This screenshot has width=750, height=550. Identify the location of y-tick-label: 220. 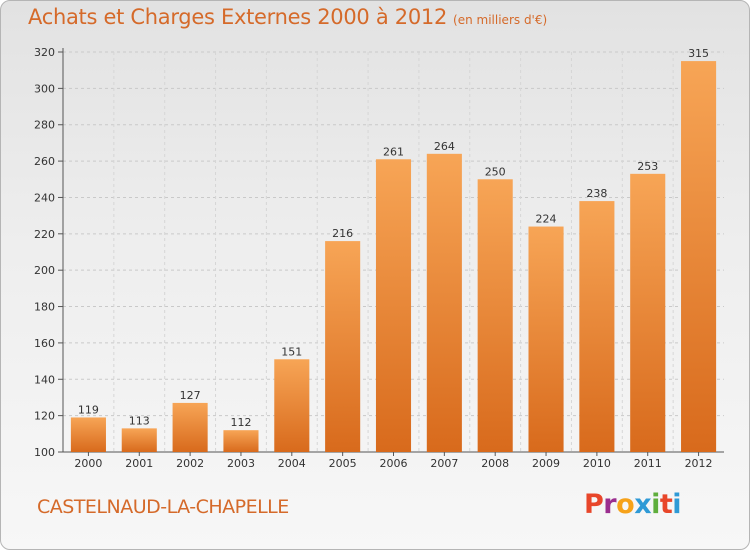
(44, 234).